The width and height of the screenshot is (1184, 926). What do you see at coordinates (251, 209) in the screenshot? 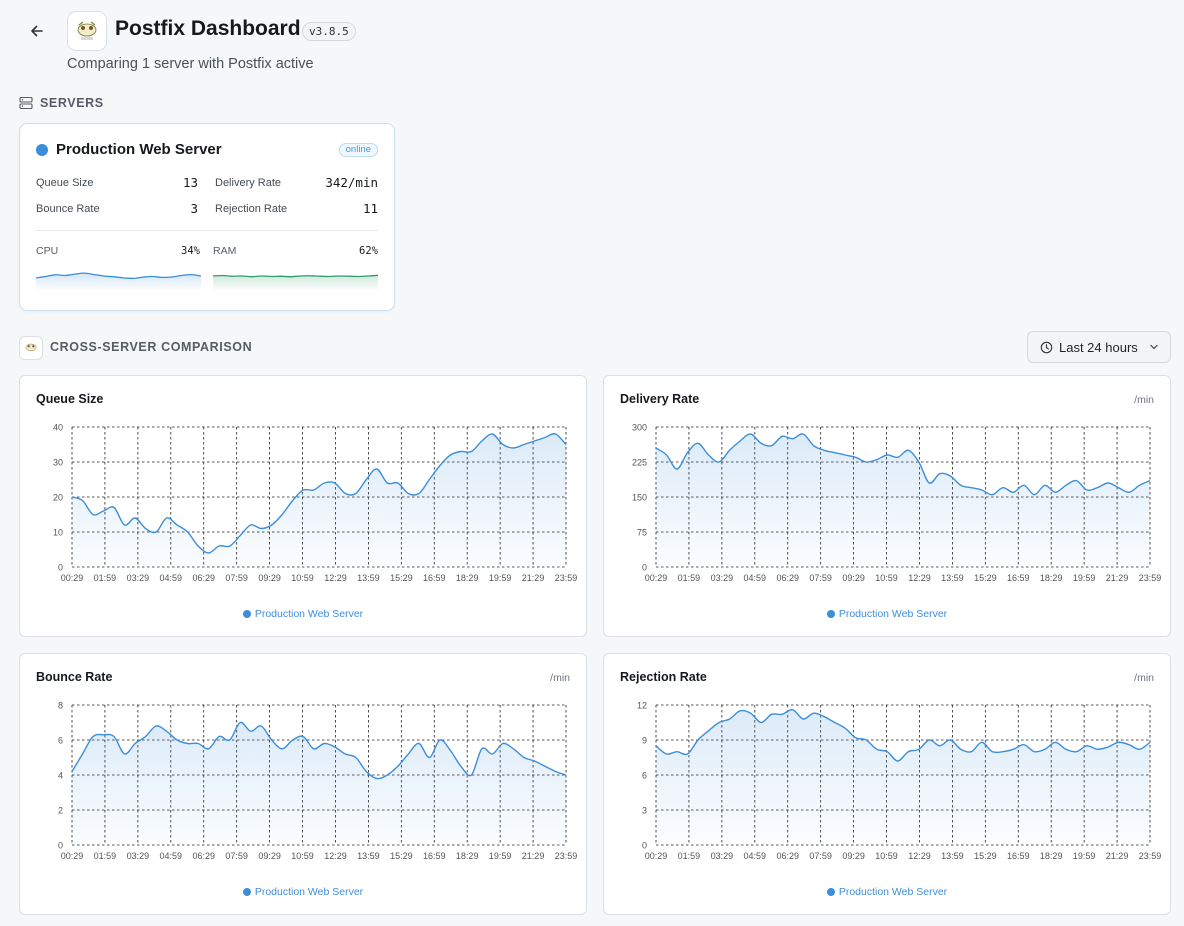
I see `metric-label-rejection-rate: Rejection Rate` at bounding box center [251, 209].